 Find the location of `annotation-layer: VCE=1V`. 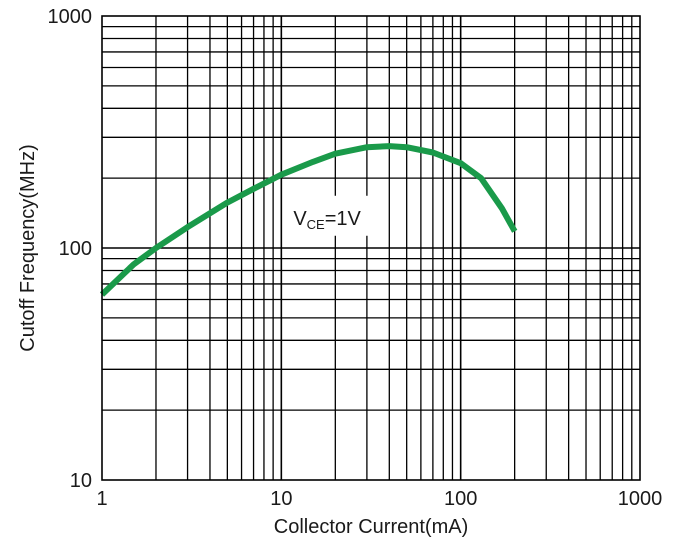

annotation-layer: VCE=1V is located at coordinates (335, 215).